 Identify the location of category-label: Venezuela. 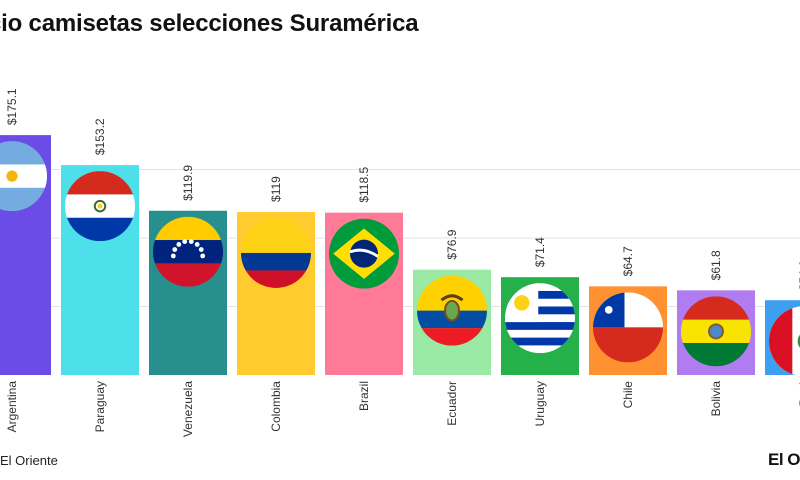
(188, 409).